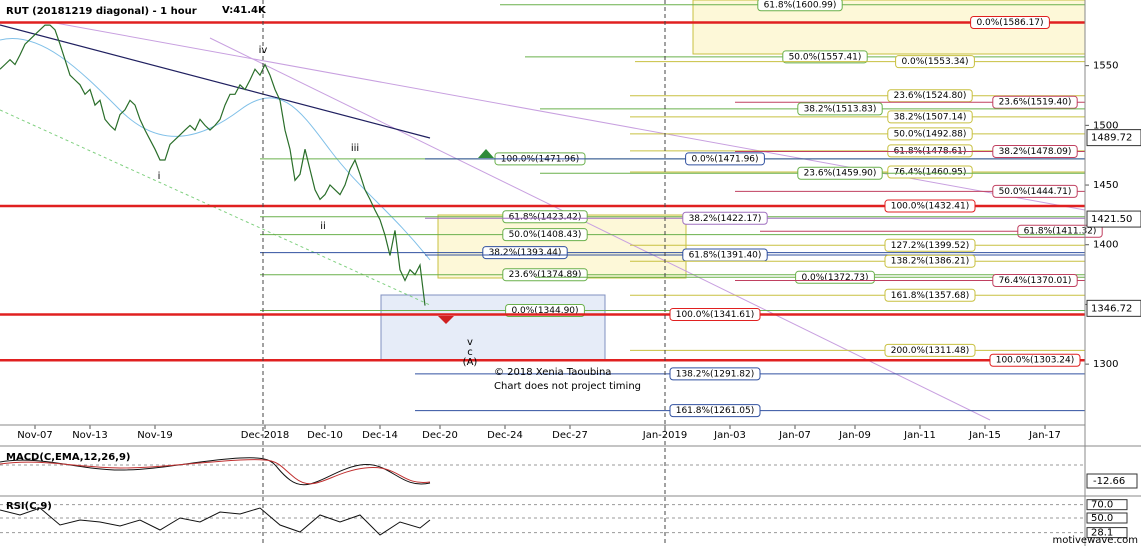 The image size is (1141, 546). Describe the element at coordinates (1109, 481) in the screenshot. I see `macd-value: -12.66` at that location.